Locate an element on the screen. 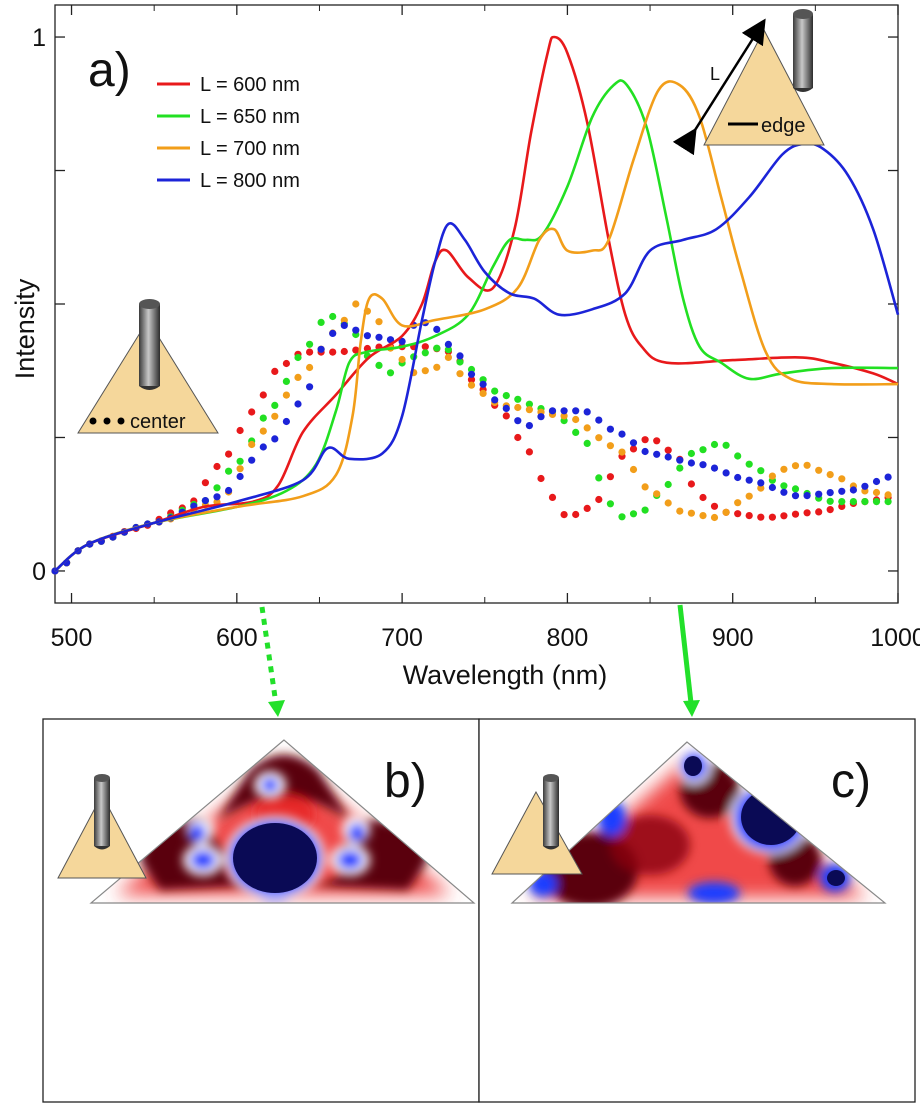 This screenshot has height=1106, width=920. panel-label-c: c) is located at coordinates (851, 781).